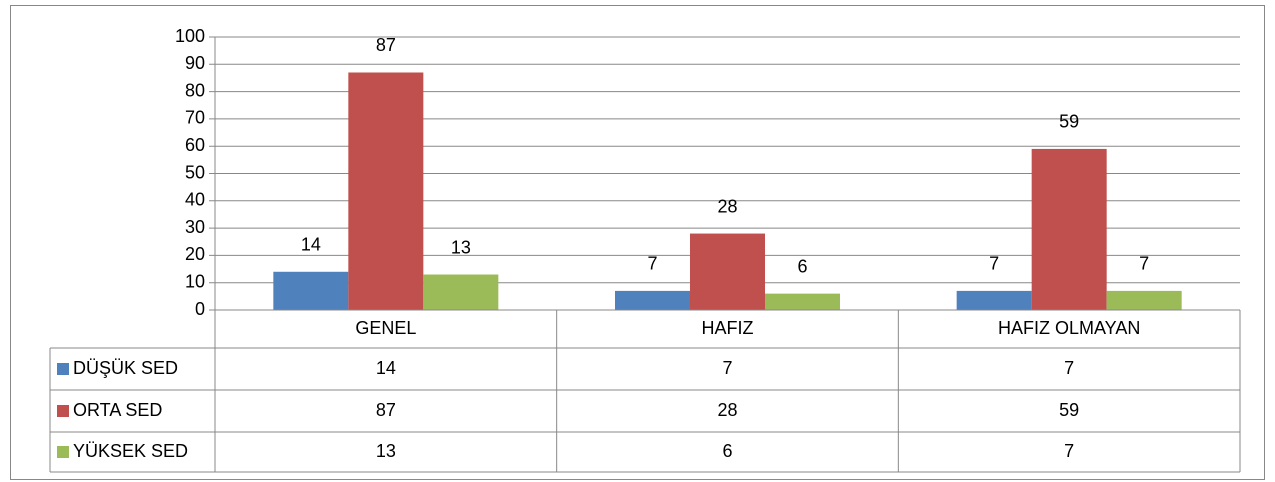 This screenshot has width=1275, height=482. Describe the element at coordinates (190, 36) in the screenshot. I see `y-tick-label: 100` at that location.